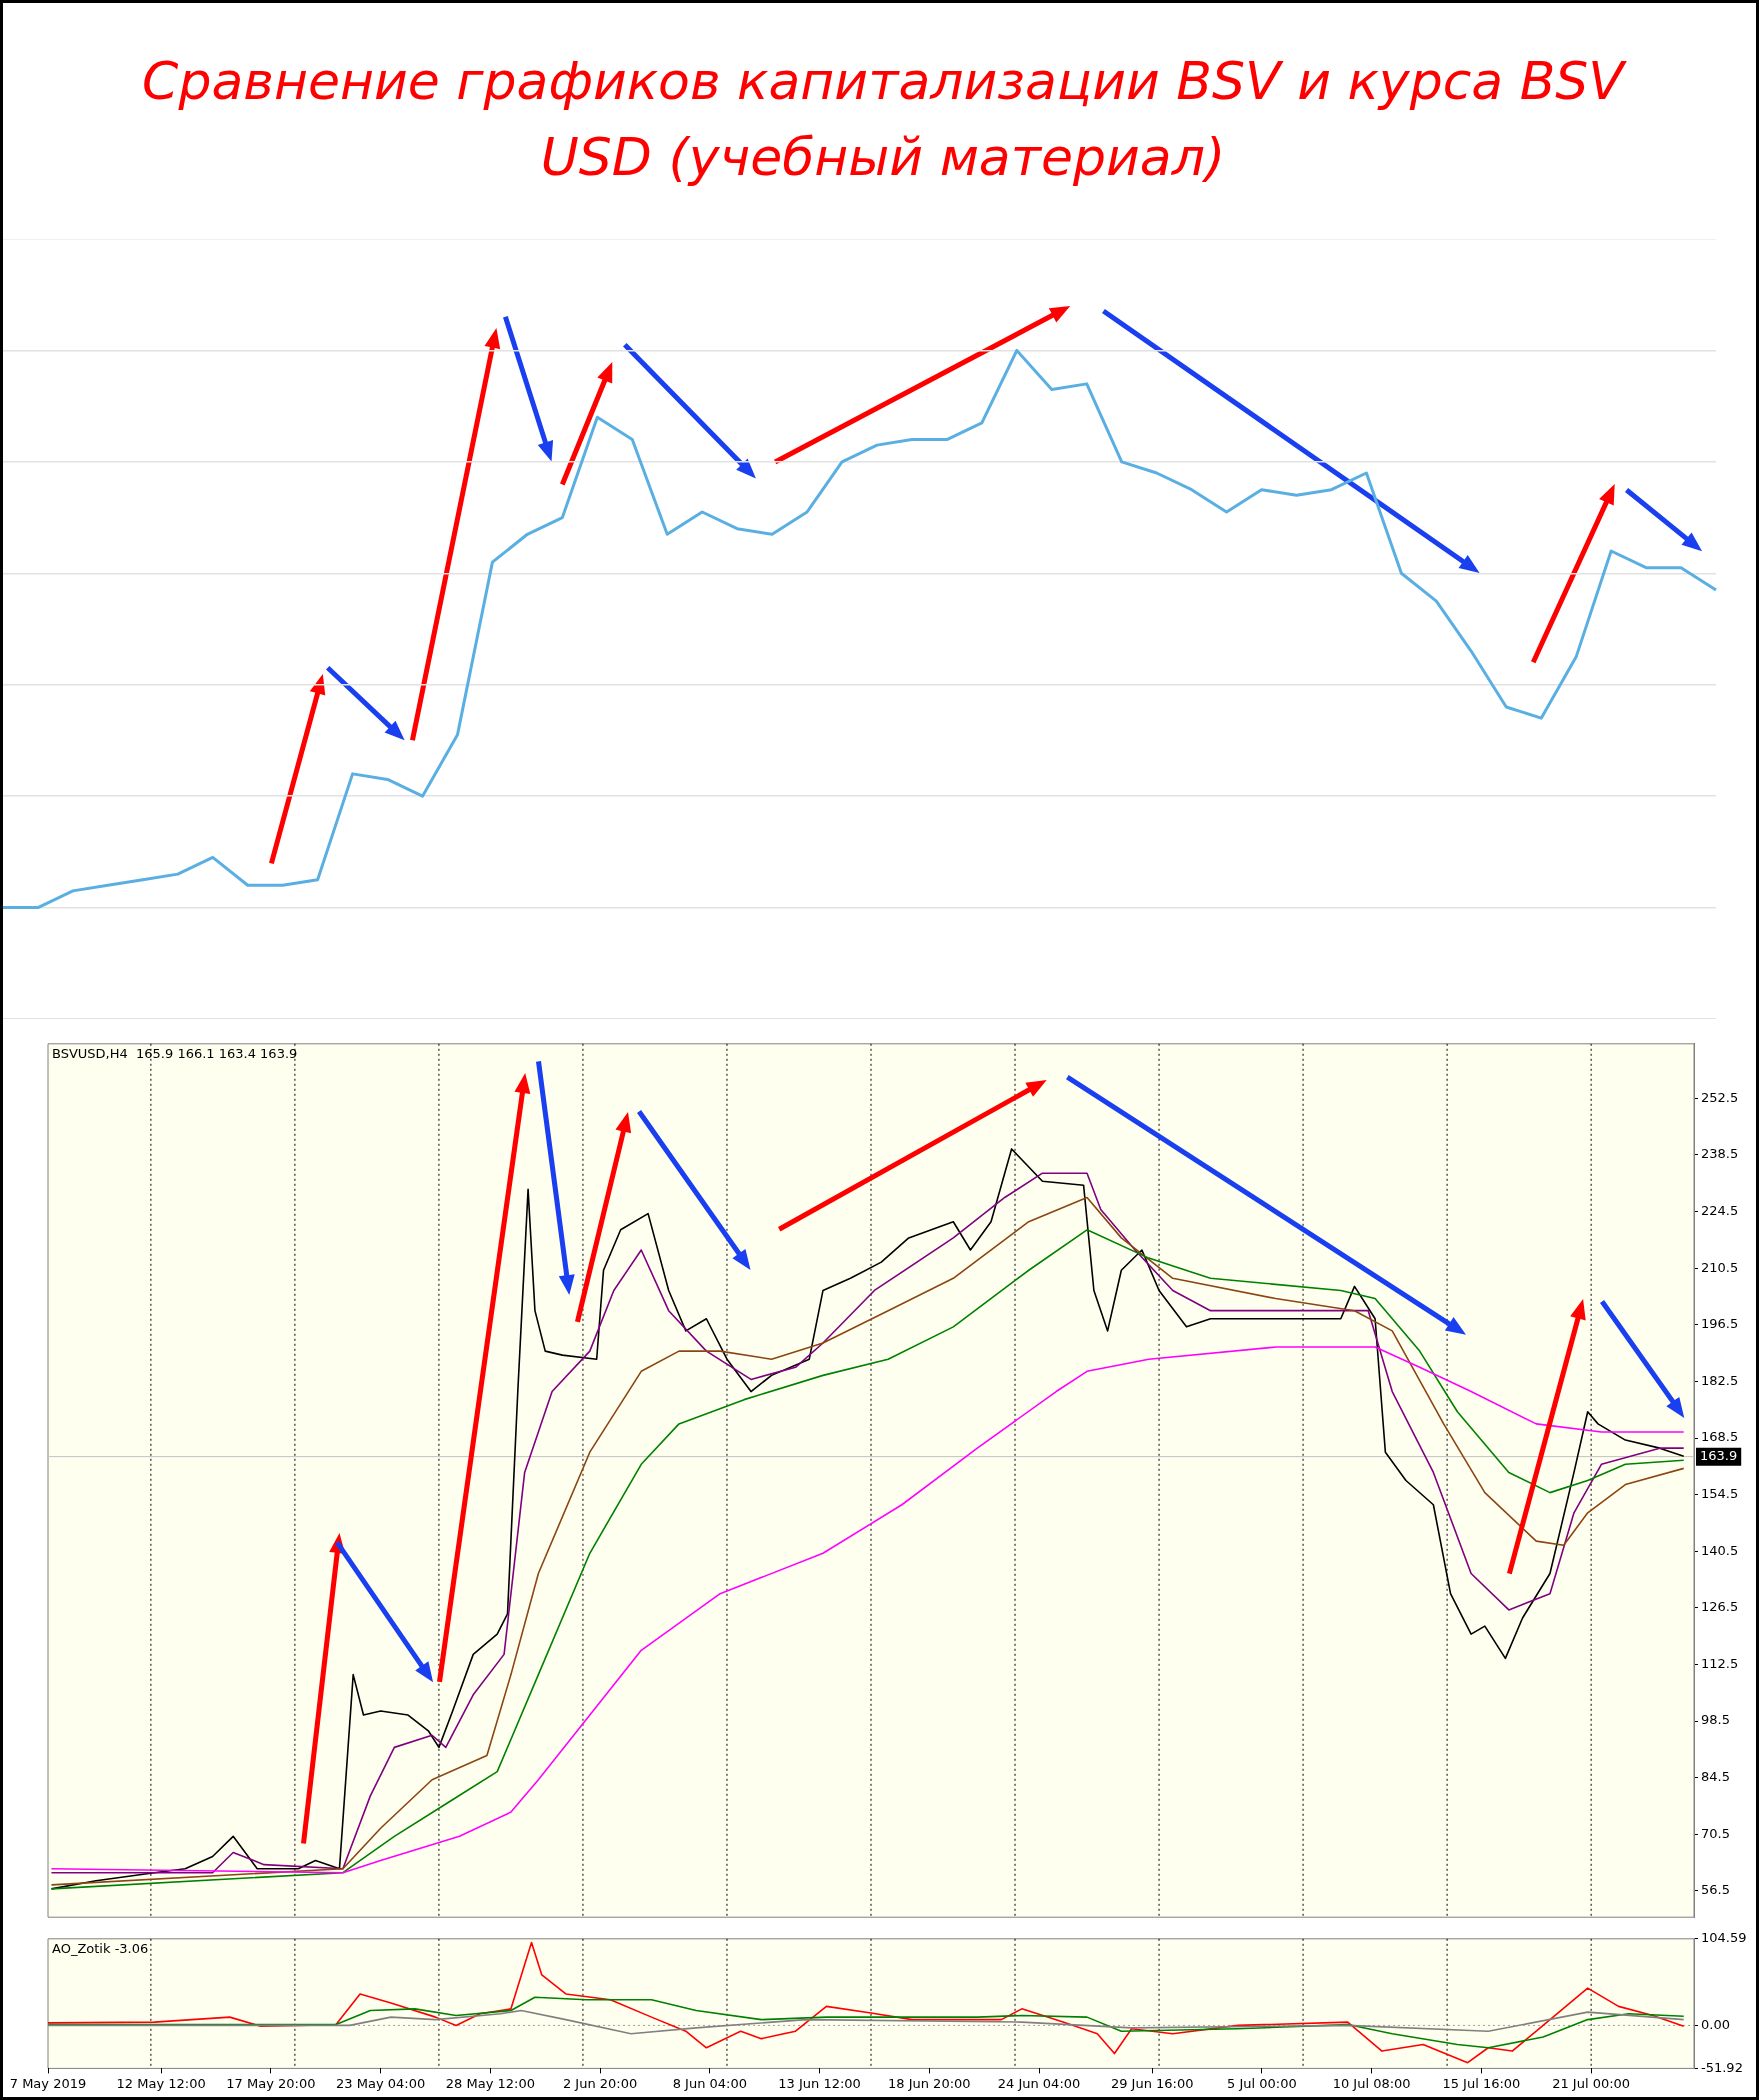  I want to click on y-tick-label: 196.5, so click(1720, 1324).